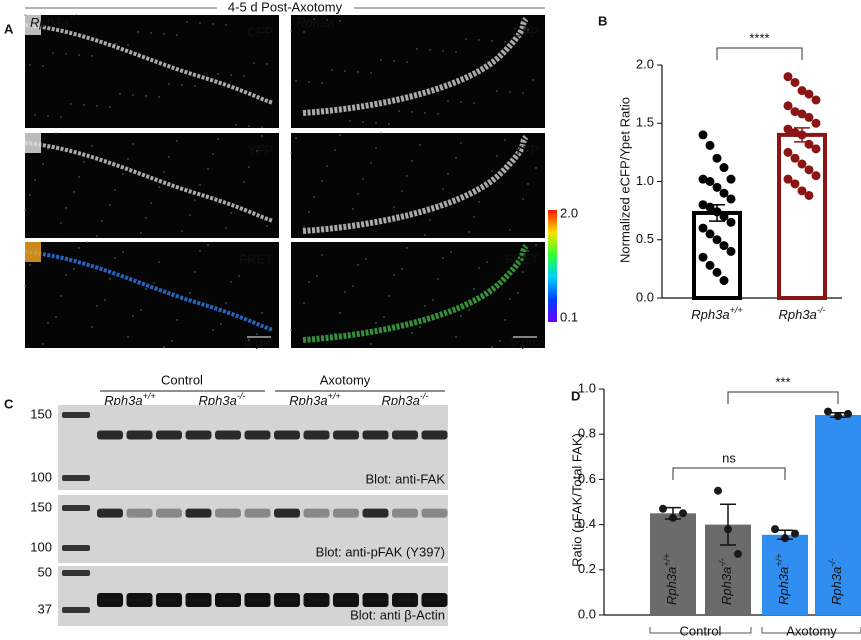 This screenshot has width=861, height=640. Describe the element at coordinates (9, 403) in the screenshot. I see `panel-letter: C` at that location.